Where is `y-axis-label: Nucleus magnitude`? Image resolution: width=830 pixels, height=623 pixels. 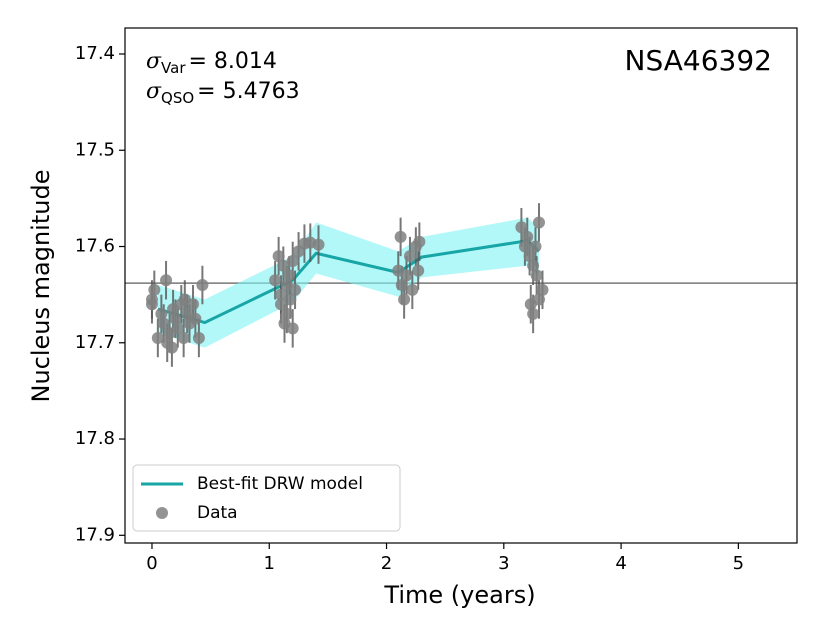 y-axis-label: Nucleus magnitude is located at coordinates (41, 286).